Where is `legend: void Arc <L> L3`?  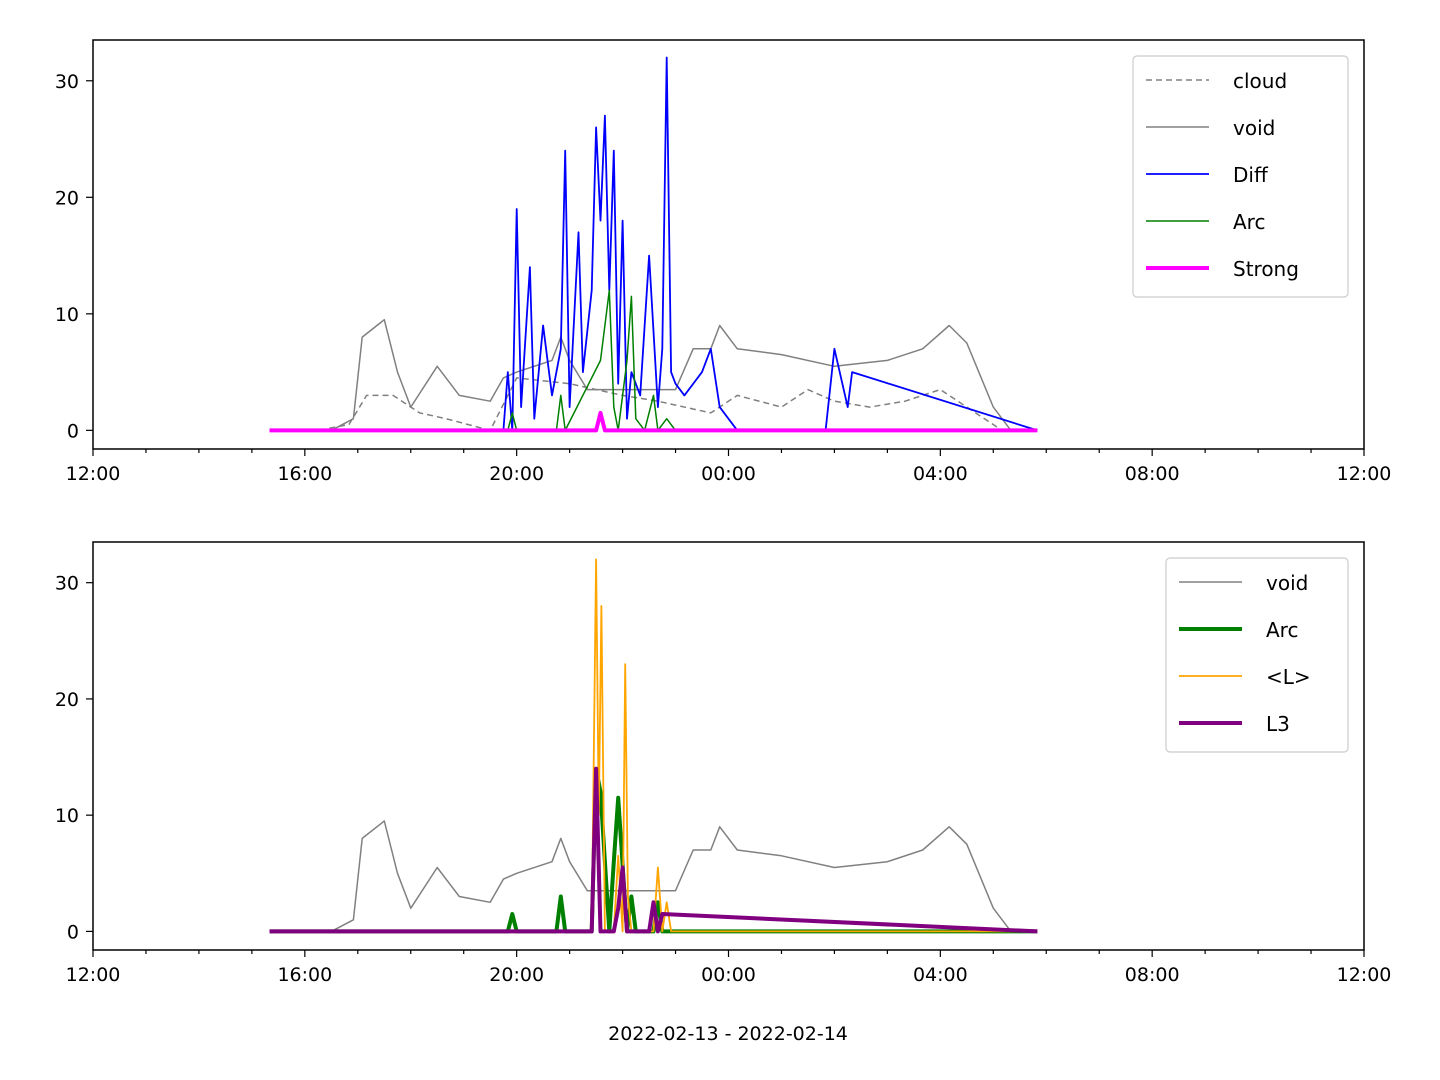
legend: void Arc <L> L3 is located at coordinates (1257, 655).